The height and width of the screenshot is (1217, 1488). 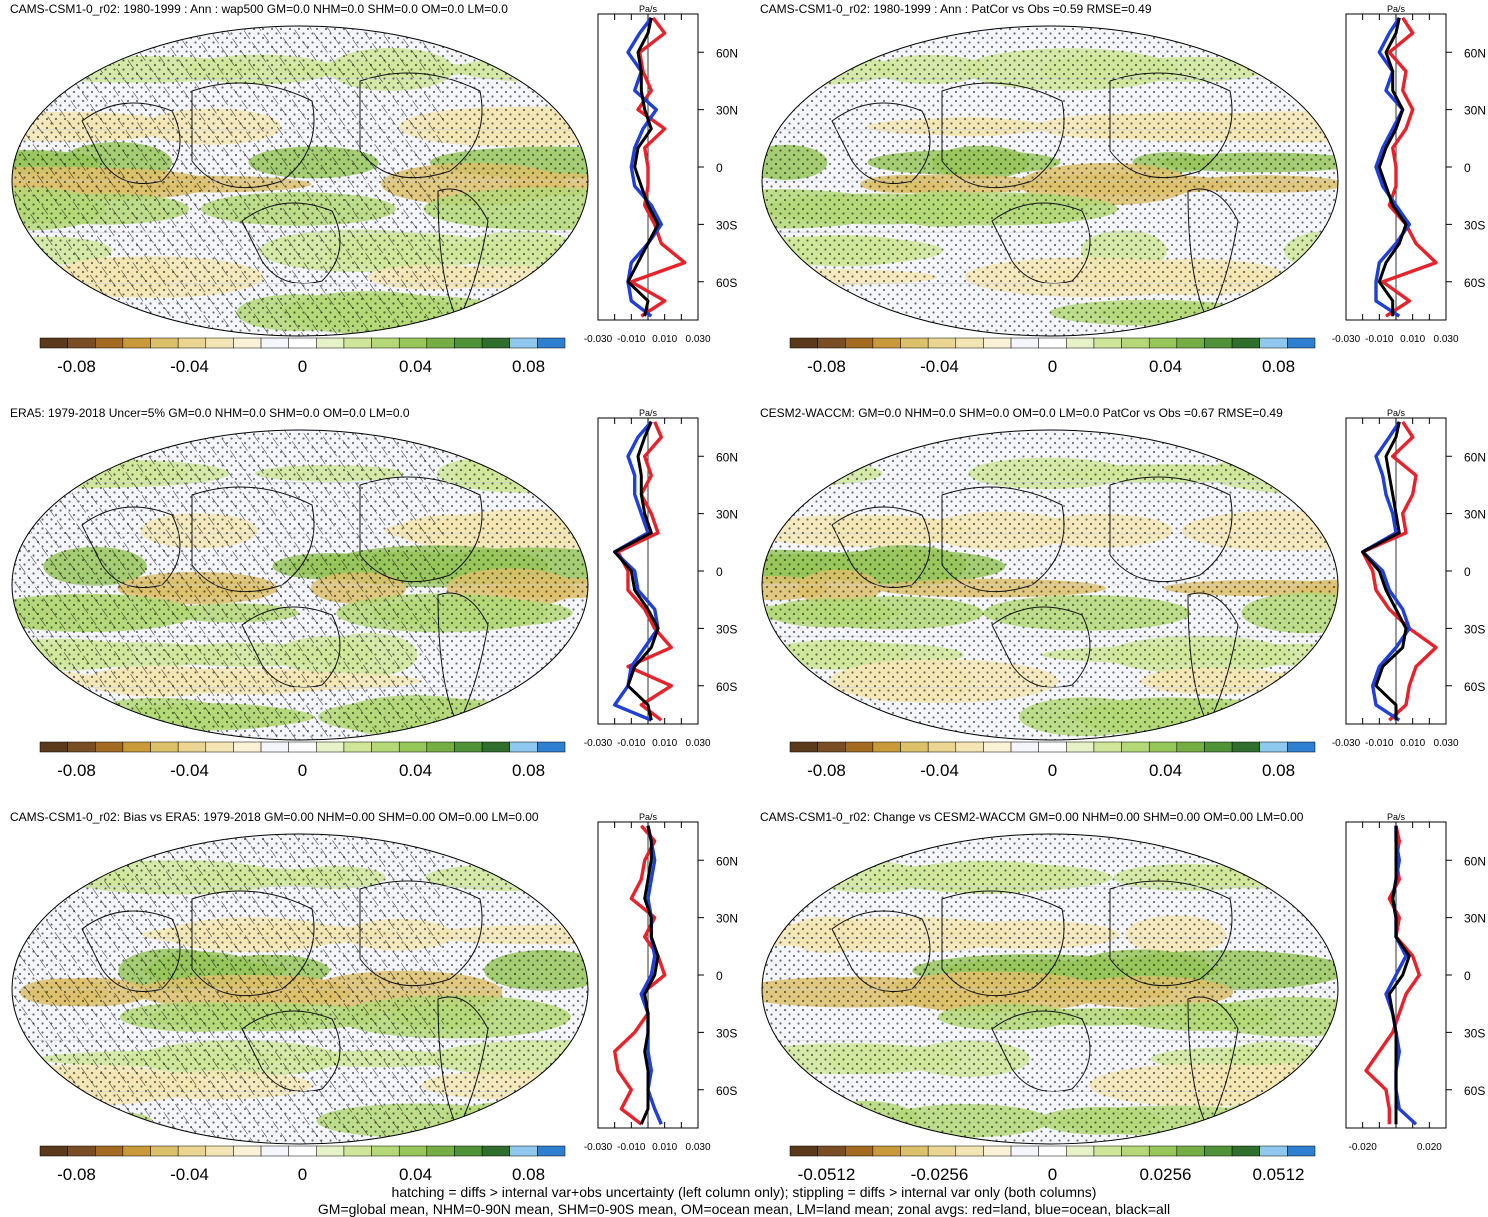 I want to click on colorbar-tick-label: 0.0256, so click(x=1166, y=1174).